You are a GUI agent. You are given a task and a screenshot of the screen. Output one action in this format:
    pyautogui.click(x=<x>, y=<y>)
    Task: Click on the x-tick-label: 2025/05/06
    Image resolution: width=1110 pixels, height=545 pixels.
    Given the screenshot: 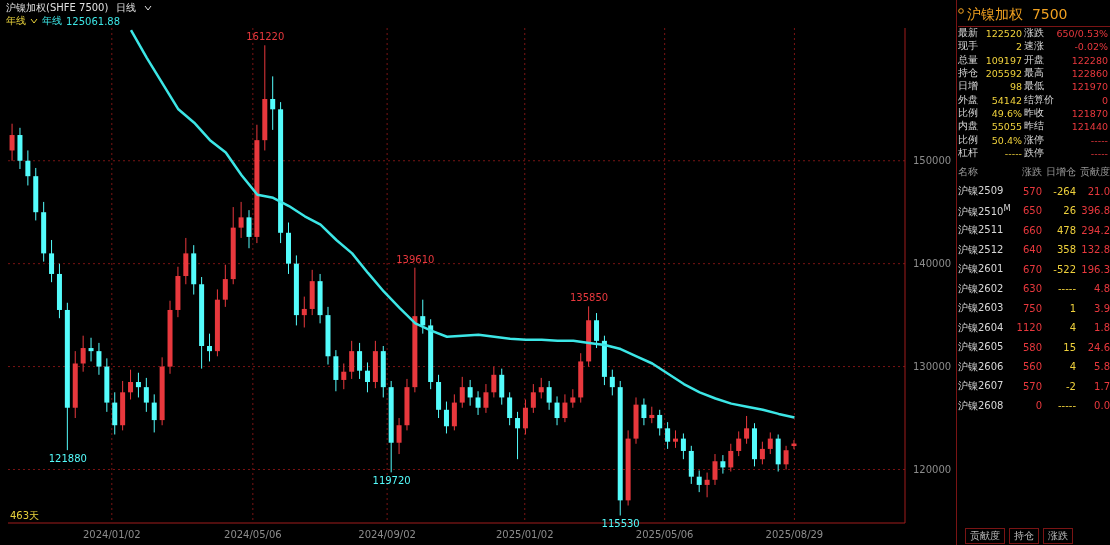 What is the action you would take?
    pyautogui.click(x=664, y=535)
    